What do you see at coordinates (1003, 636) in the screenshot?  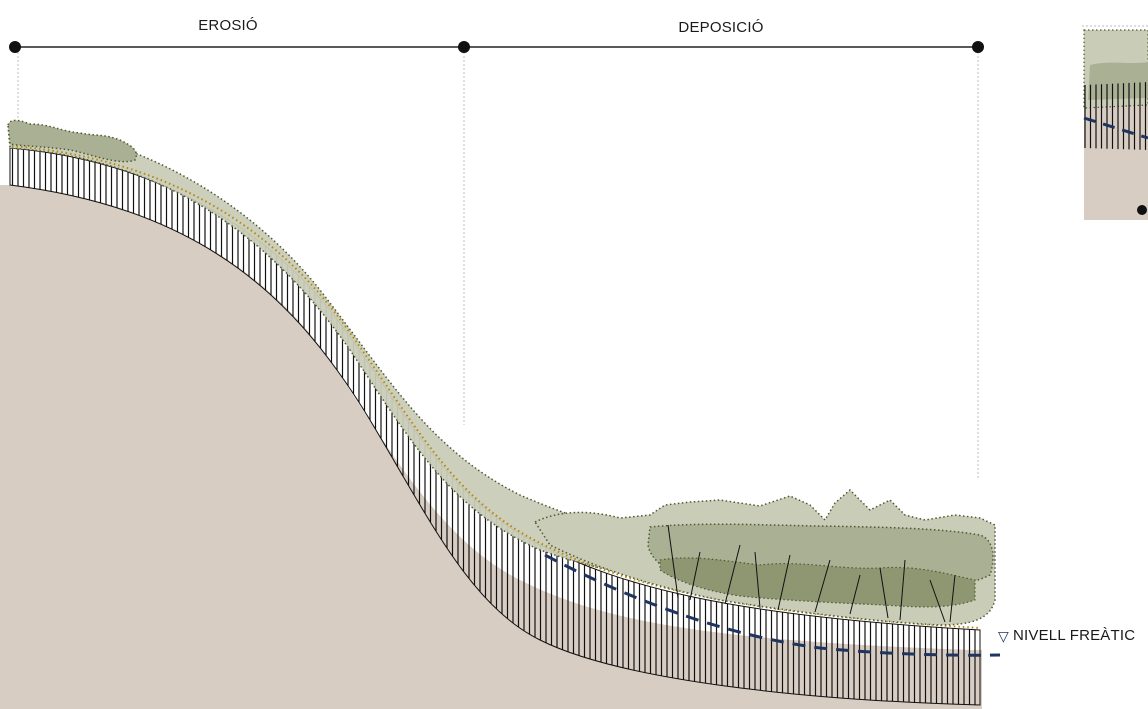 I see `water-table-icon: ▽` at bounding box center [1003, 636].